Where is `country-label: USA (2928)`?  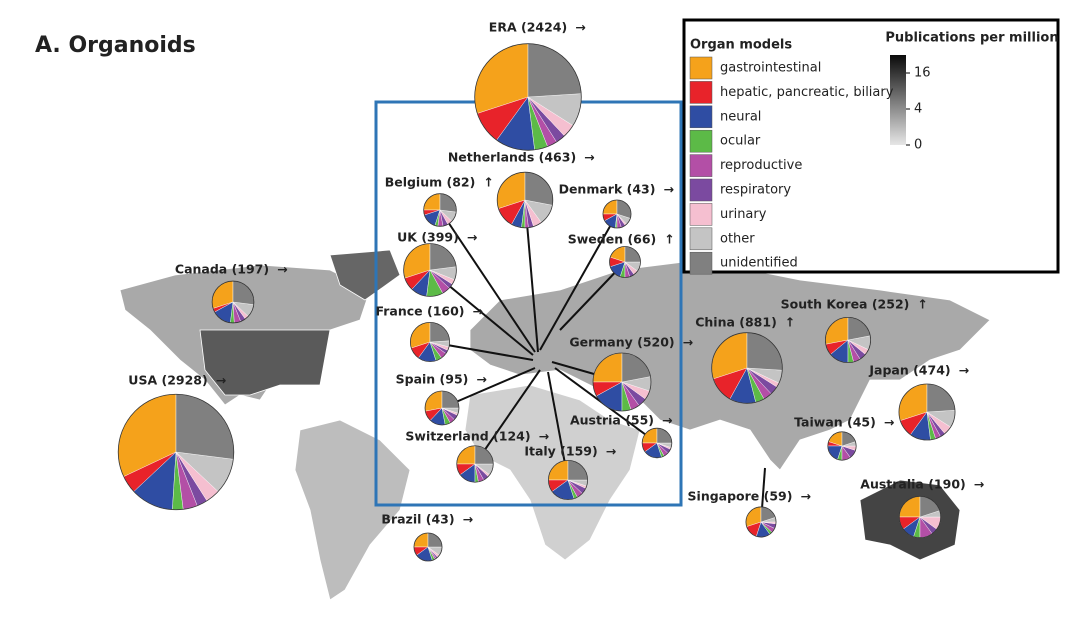 country-label: USA (2928) is located at coordinates (167, 380).